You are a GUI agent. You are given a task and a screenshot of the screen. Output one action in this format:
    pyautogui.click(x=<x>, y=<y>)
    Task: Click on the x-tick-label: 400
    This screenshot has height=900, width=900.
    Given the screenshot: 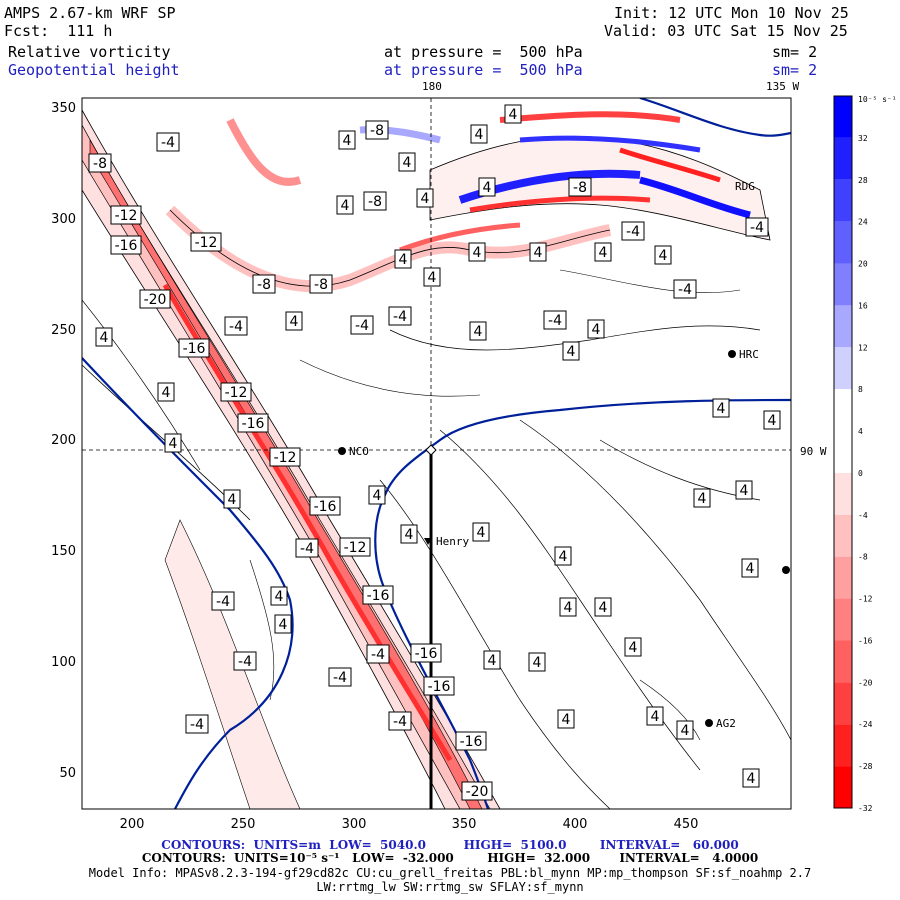 What is the action you would take?
    pyautogui.click(x=575, y=824)
    